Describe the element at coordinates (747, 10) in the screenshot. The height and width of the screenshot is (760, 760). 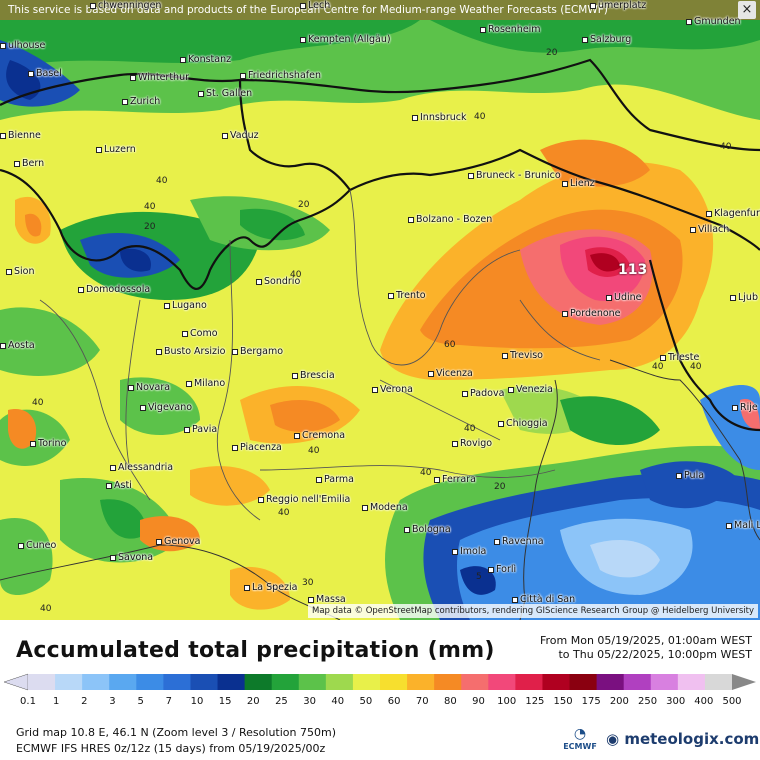
I see `close-button: ×` at that location.